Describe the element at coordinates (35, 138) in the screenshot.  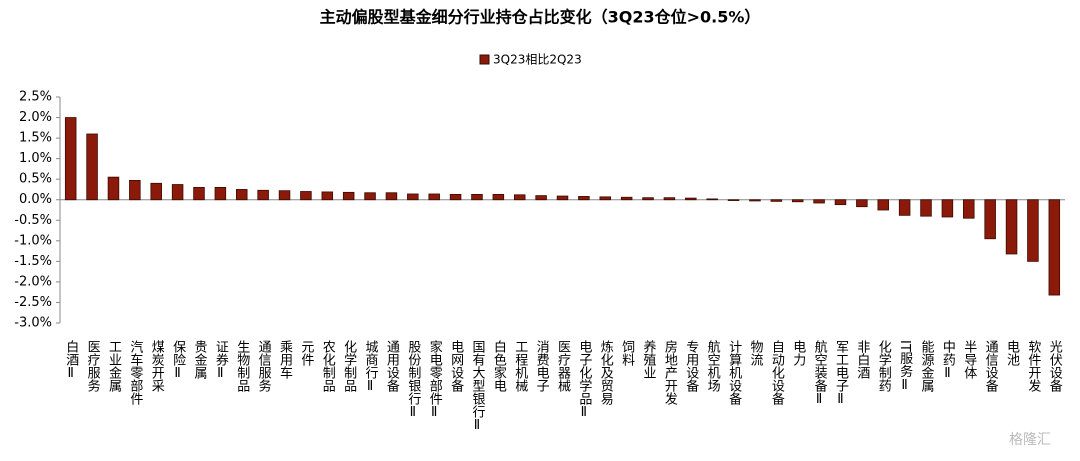
I see `y-tick-label: 1.5%` at that location.